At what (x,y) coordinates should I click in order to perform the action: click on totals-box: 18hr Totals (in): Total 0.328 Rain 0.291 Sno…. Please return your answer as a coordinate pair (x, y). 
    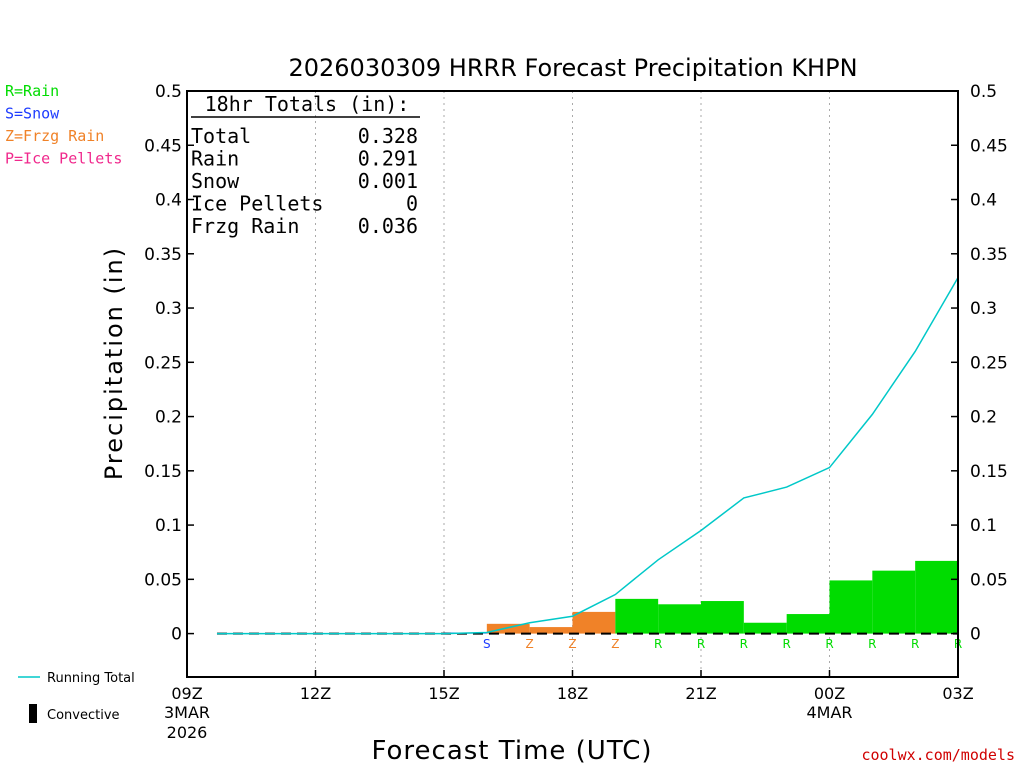
    Looking at the image, I should click on (305, 165).